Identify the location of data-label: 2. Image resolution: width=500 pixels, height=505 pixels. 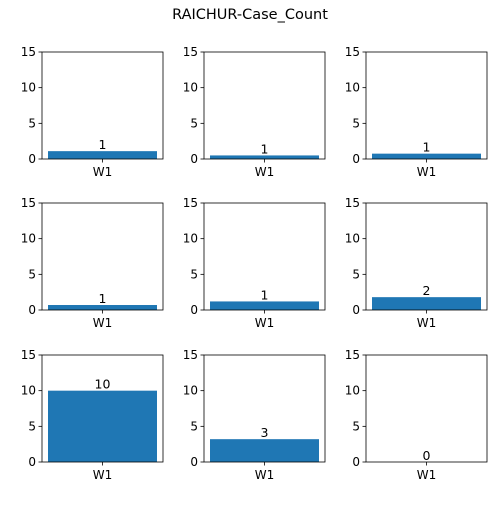
(427, 290).